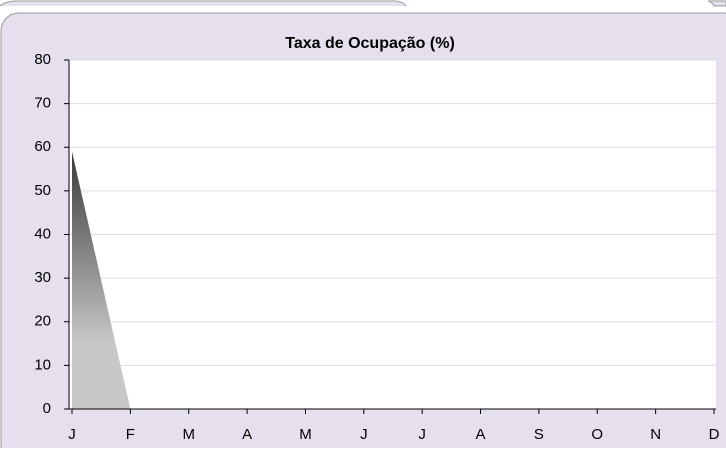 This screenshot has width=726, height=453. I want to click on x-tick-label: S, so click(539, 434).